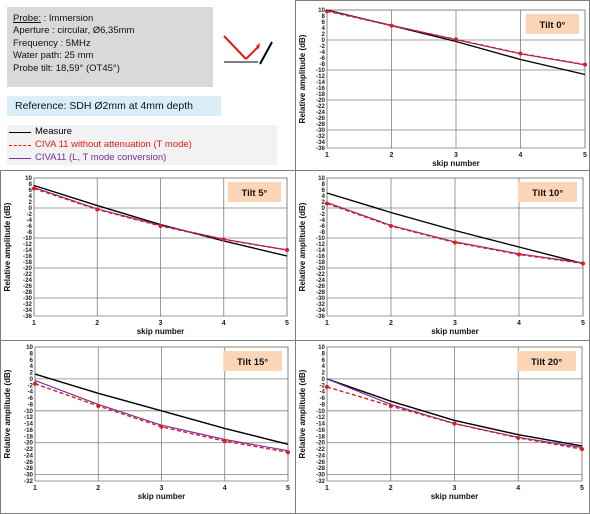 This screenshot has height=514, width=590. Describe the element at coordinates (321, 455) in the screenshot. I see `y-tick-label: -24` at that location.